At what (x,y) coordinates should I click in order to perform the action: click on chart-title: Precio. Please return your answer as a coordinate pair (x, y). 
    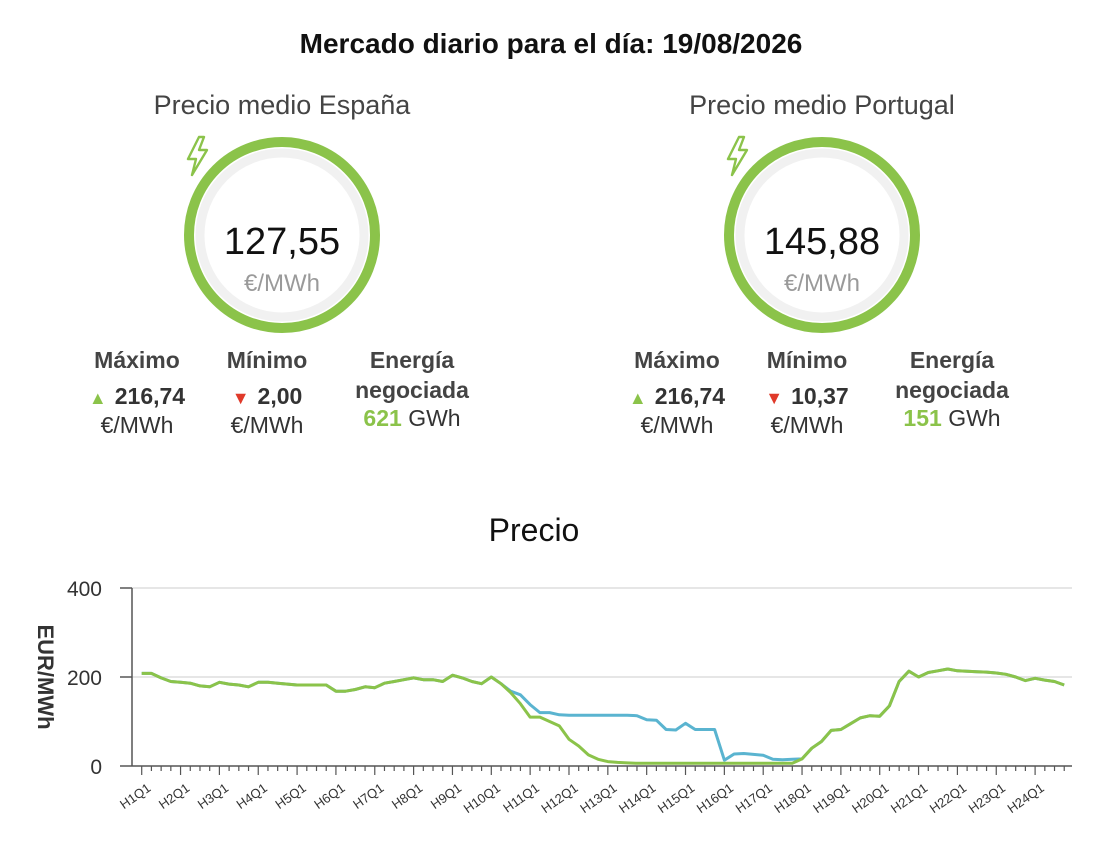
    Looking at the image, I should click on (534, 530).